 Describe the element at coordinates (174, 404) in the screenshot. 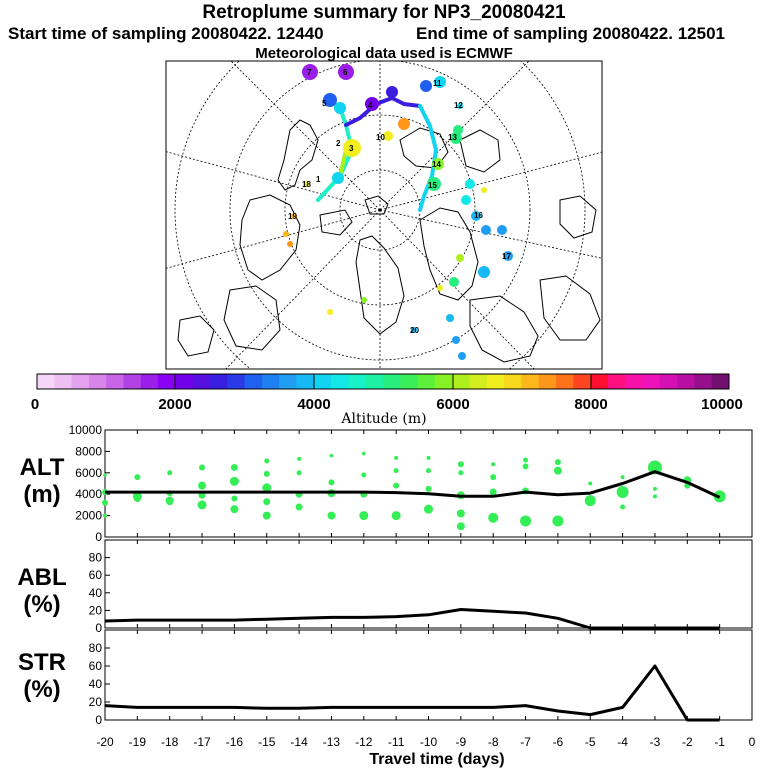

I see `colorbar-tick-label: 2000` at that location.